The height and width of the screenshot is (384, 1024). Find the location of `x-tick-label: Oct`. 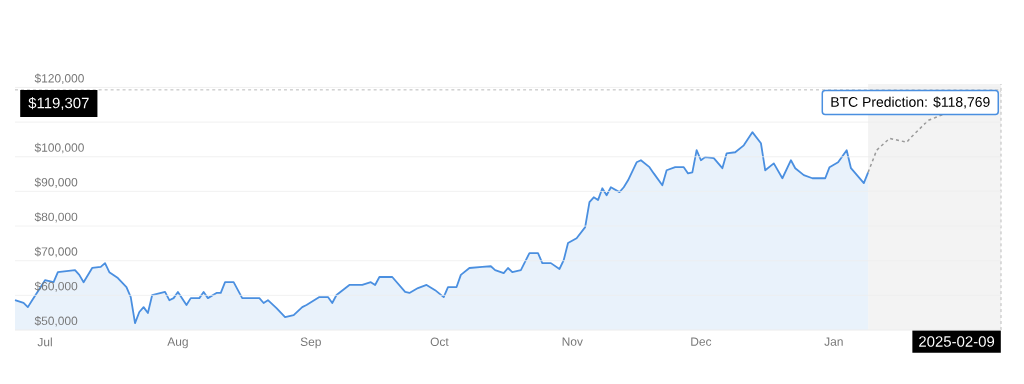

x-tick-label: Oct is located at coordinates (439, 341).